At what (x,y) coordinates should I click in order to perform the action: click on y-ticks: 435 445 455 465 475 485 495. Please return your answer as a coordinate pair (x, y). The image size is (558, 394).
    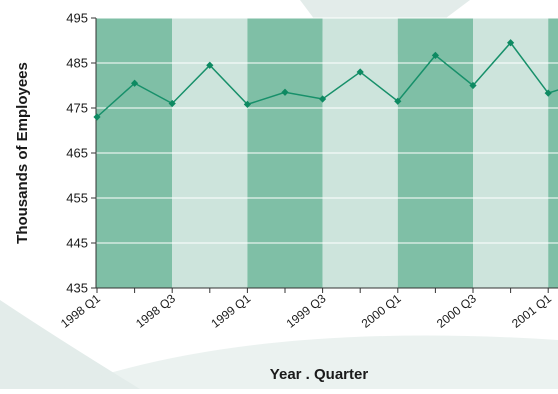
    Looking at the image, I should click on (81, 153).